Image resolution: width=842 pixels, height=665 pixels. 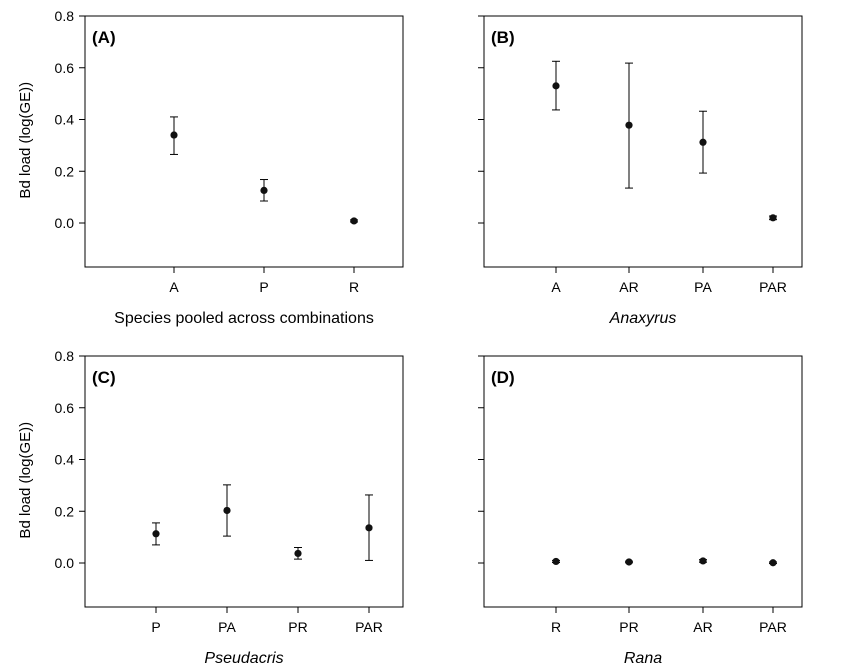 I want to click on panel-b-xtick-label: PA, so click(x=703, y=287).